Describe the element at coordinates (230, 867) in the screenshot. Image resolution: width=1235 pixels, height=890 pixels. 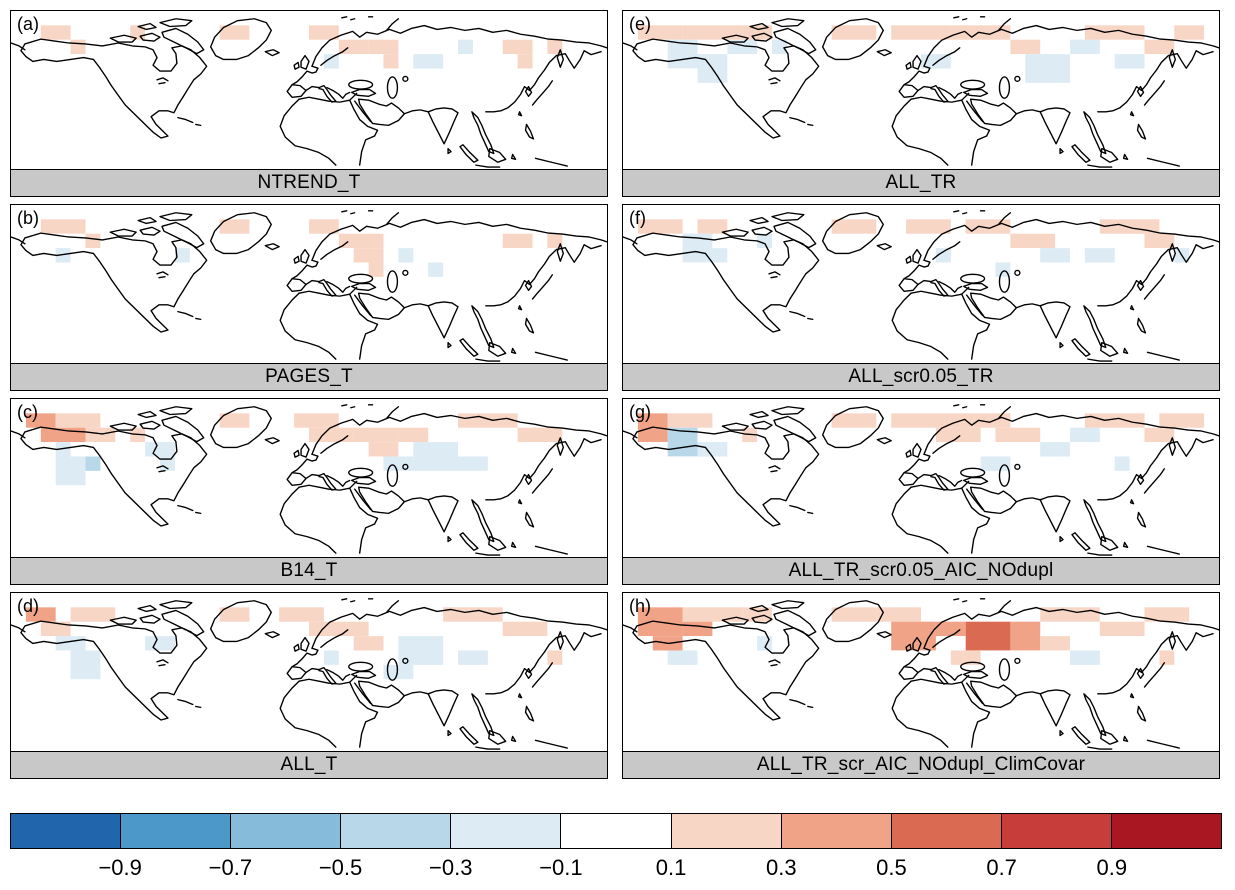
I see `colorbar-tick-−0.7: −0.7` at that location.